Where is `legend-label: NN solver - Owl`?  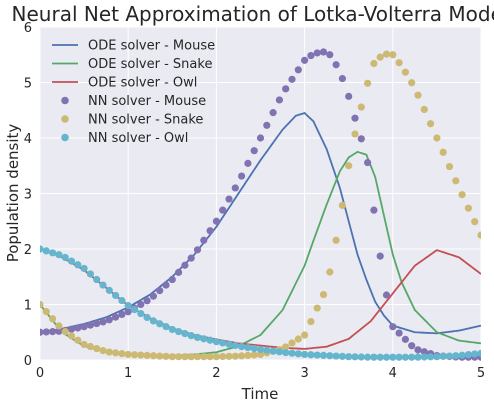 legend-label: NN solver - Owl is located at coordinates (138, 138).